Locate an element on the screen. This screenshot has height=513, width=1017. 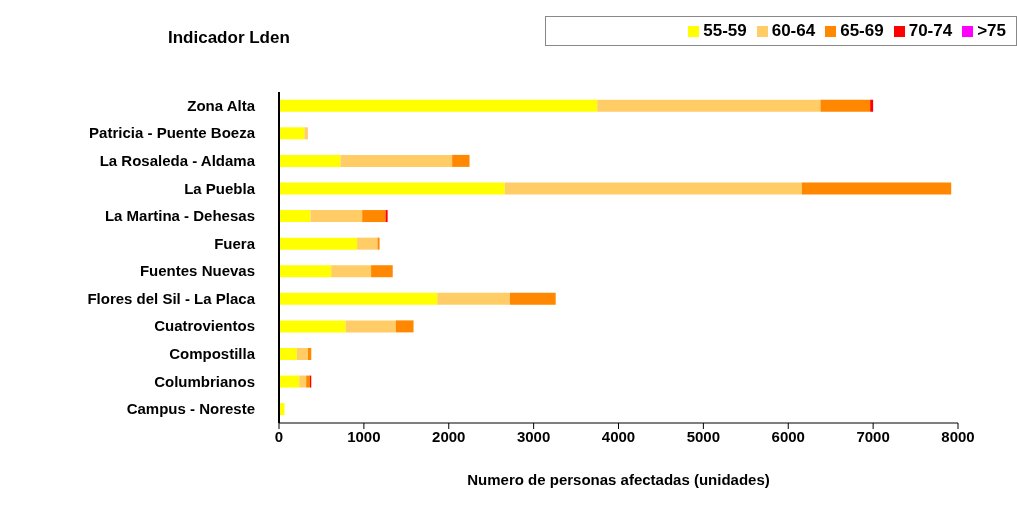
y-tick-label: Patricia - Puente Boeza is located at coordinates (172, 133).